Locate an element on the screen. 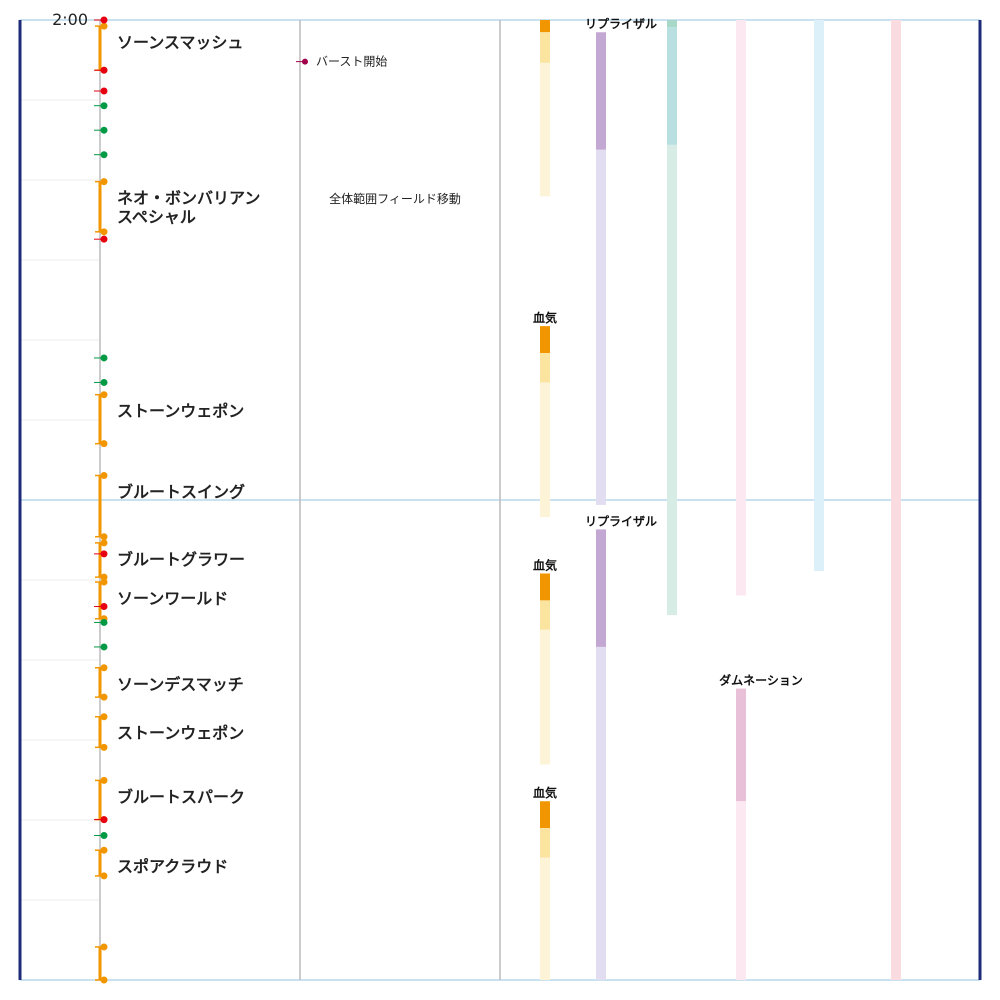  skill-label-line: ブルートグラワー is located at coordinates (181, 559).